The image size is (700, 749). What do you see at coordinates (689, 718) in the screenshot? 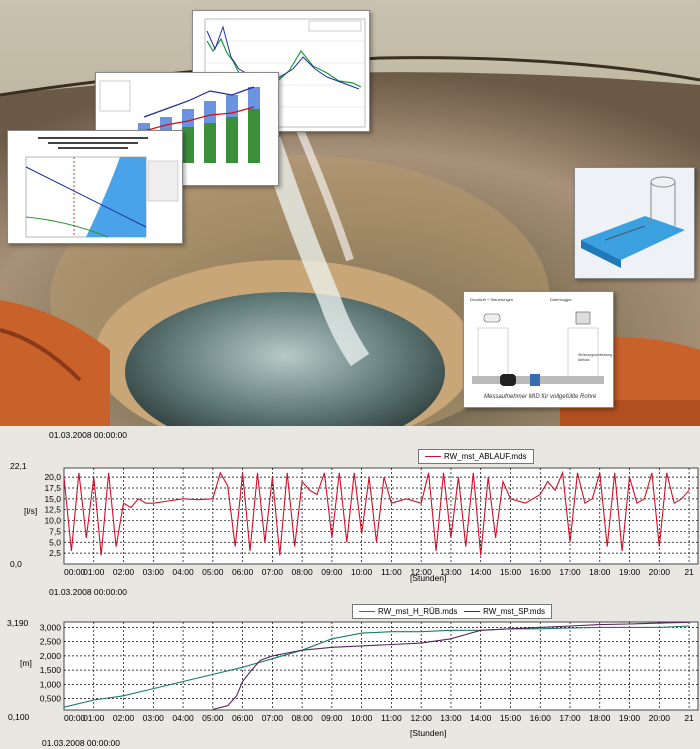
I see `chart2-xtick-label: 21` at bounding box center [689, 718].